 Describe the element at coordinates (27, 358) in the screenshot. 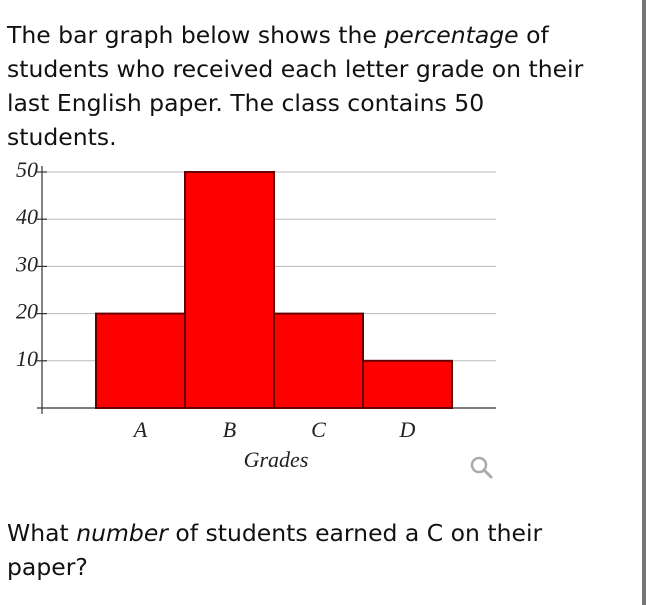

I see `y-tick-label: 10` at that location.